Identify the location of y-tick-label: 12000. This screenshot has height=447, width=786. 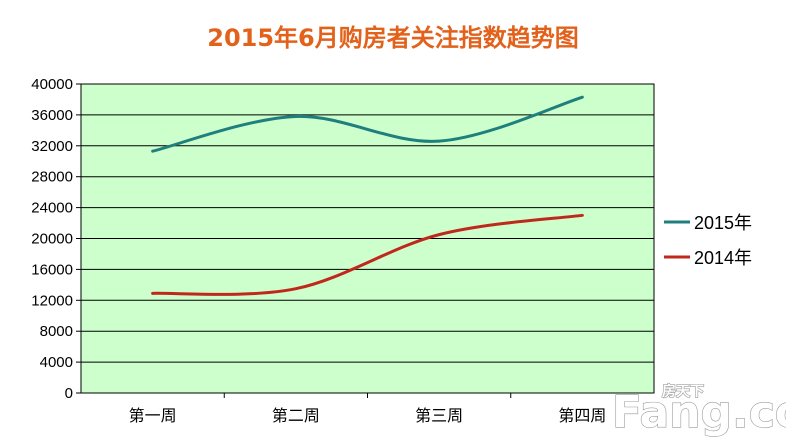
(52, 300).